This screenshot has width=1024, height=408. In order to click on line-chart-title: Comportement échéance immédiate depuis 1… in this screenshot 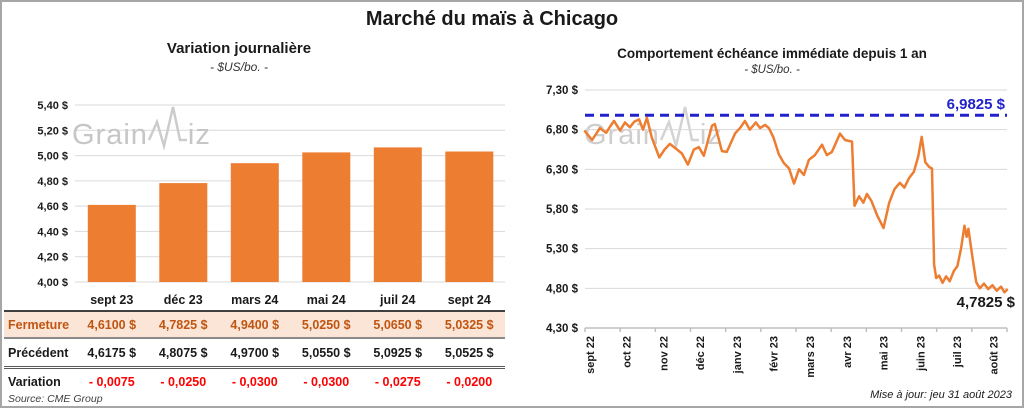, I will do `click(772, 53)`.